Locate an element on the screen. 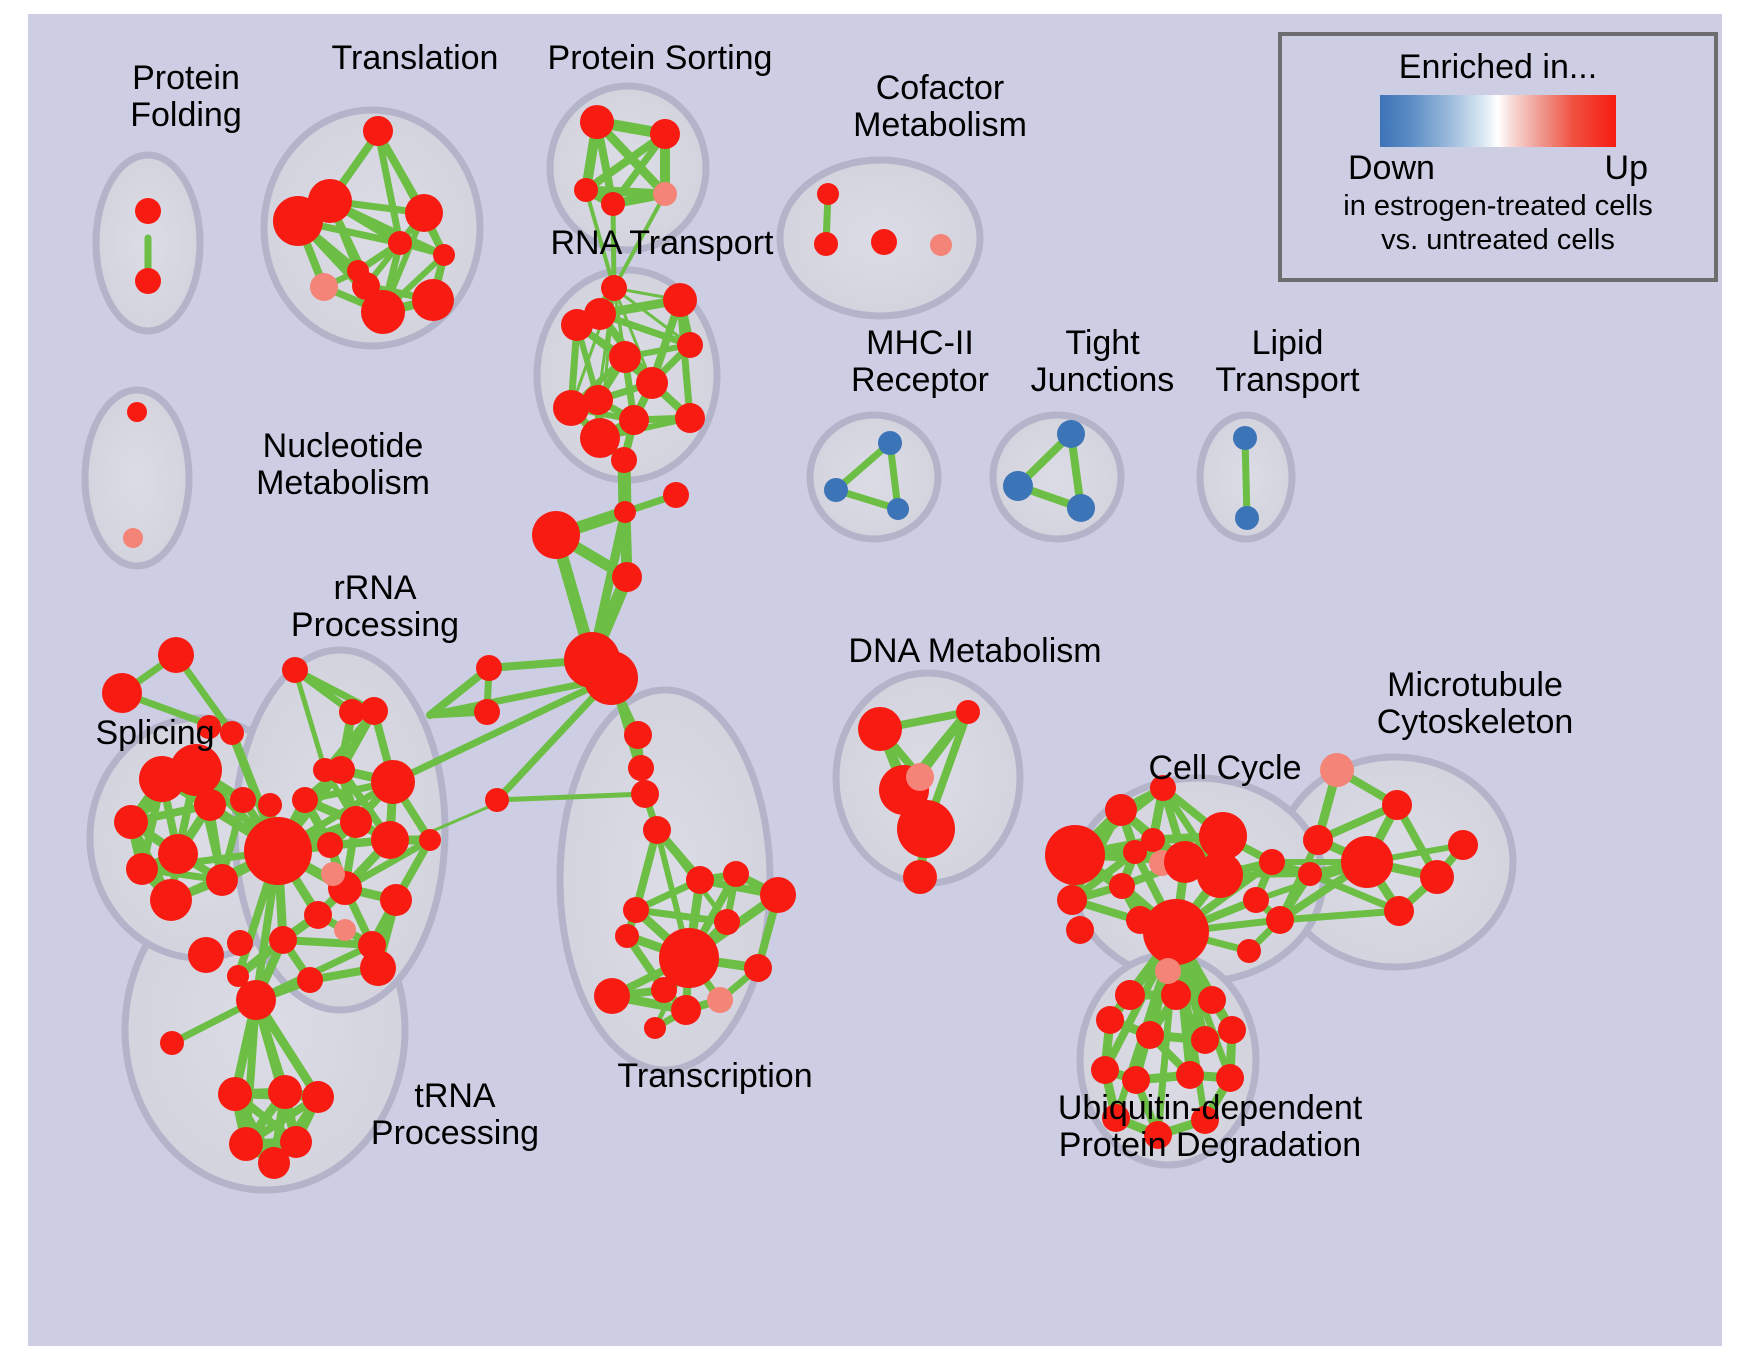 The image size is (1750, 1360). cluster-halo-protein-sorting is located at coordinates (628, 168).